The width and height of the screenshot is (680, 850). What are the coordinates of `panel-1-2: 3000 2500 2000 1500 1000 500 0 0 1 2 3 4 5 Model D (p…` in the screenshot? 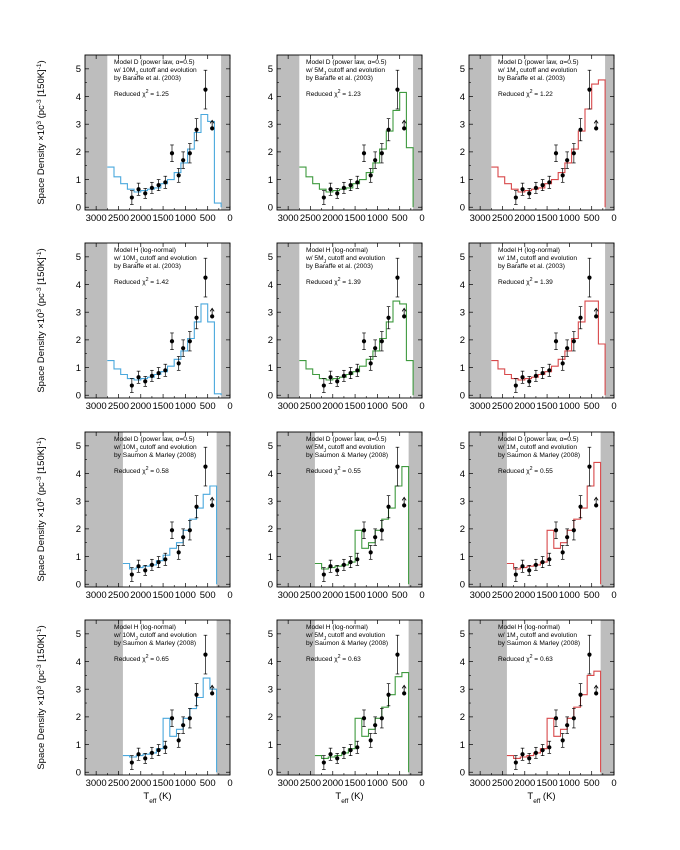 It's located at (346, 139).